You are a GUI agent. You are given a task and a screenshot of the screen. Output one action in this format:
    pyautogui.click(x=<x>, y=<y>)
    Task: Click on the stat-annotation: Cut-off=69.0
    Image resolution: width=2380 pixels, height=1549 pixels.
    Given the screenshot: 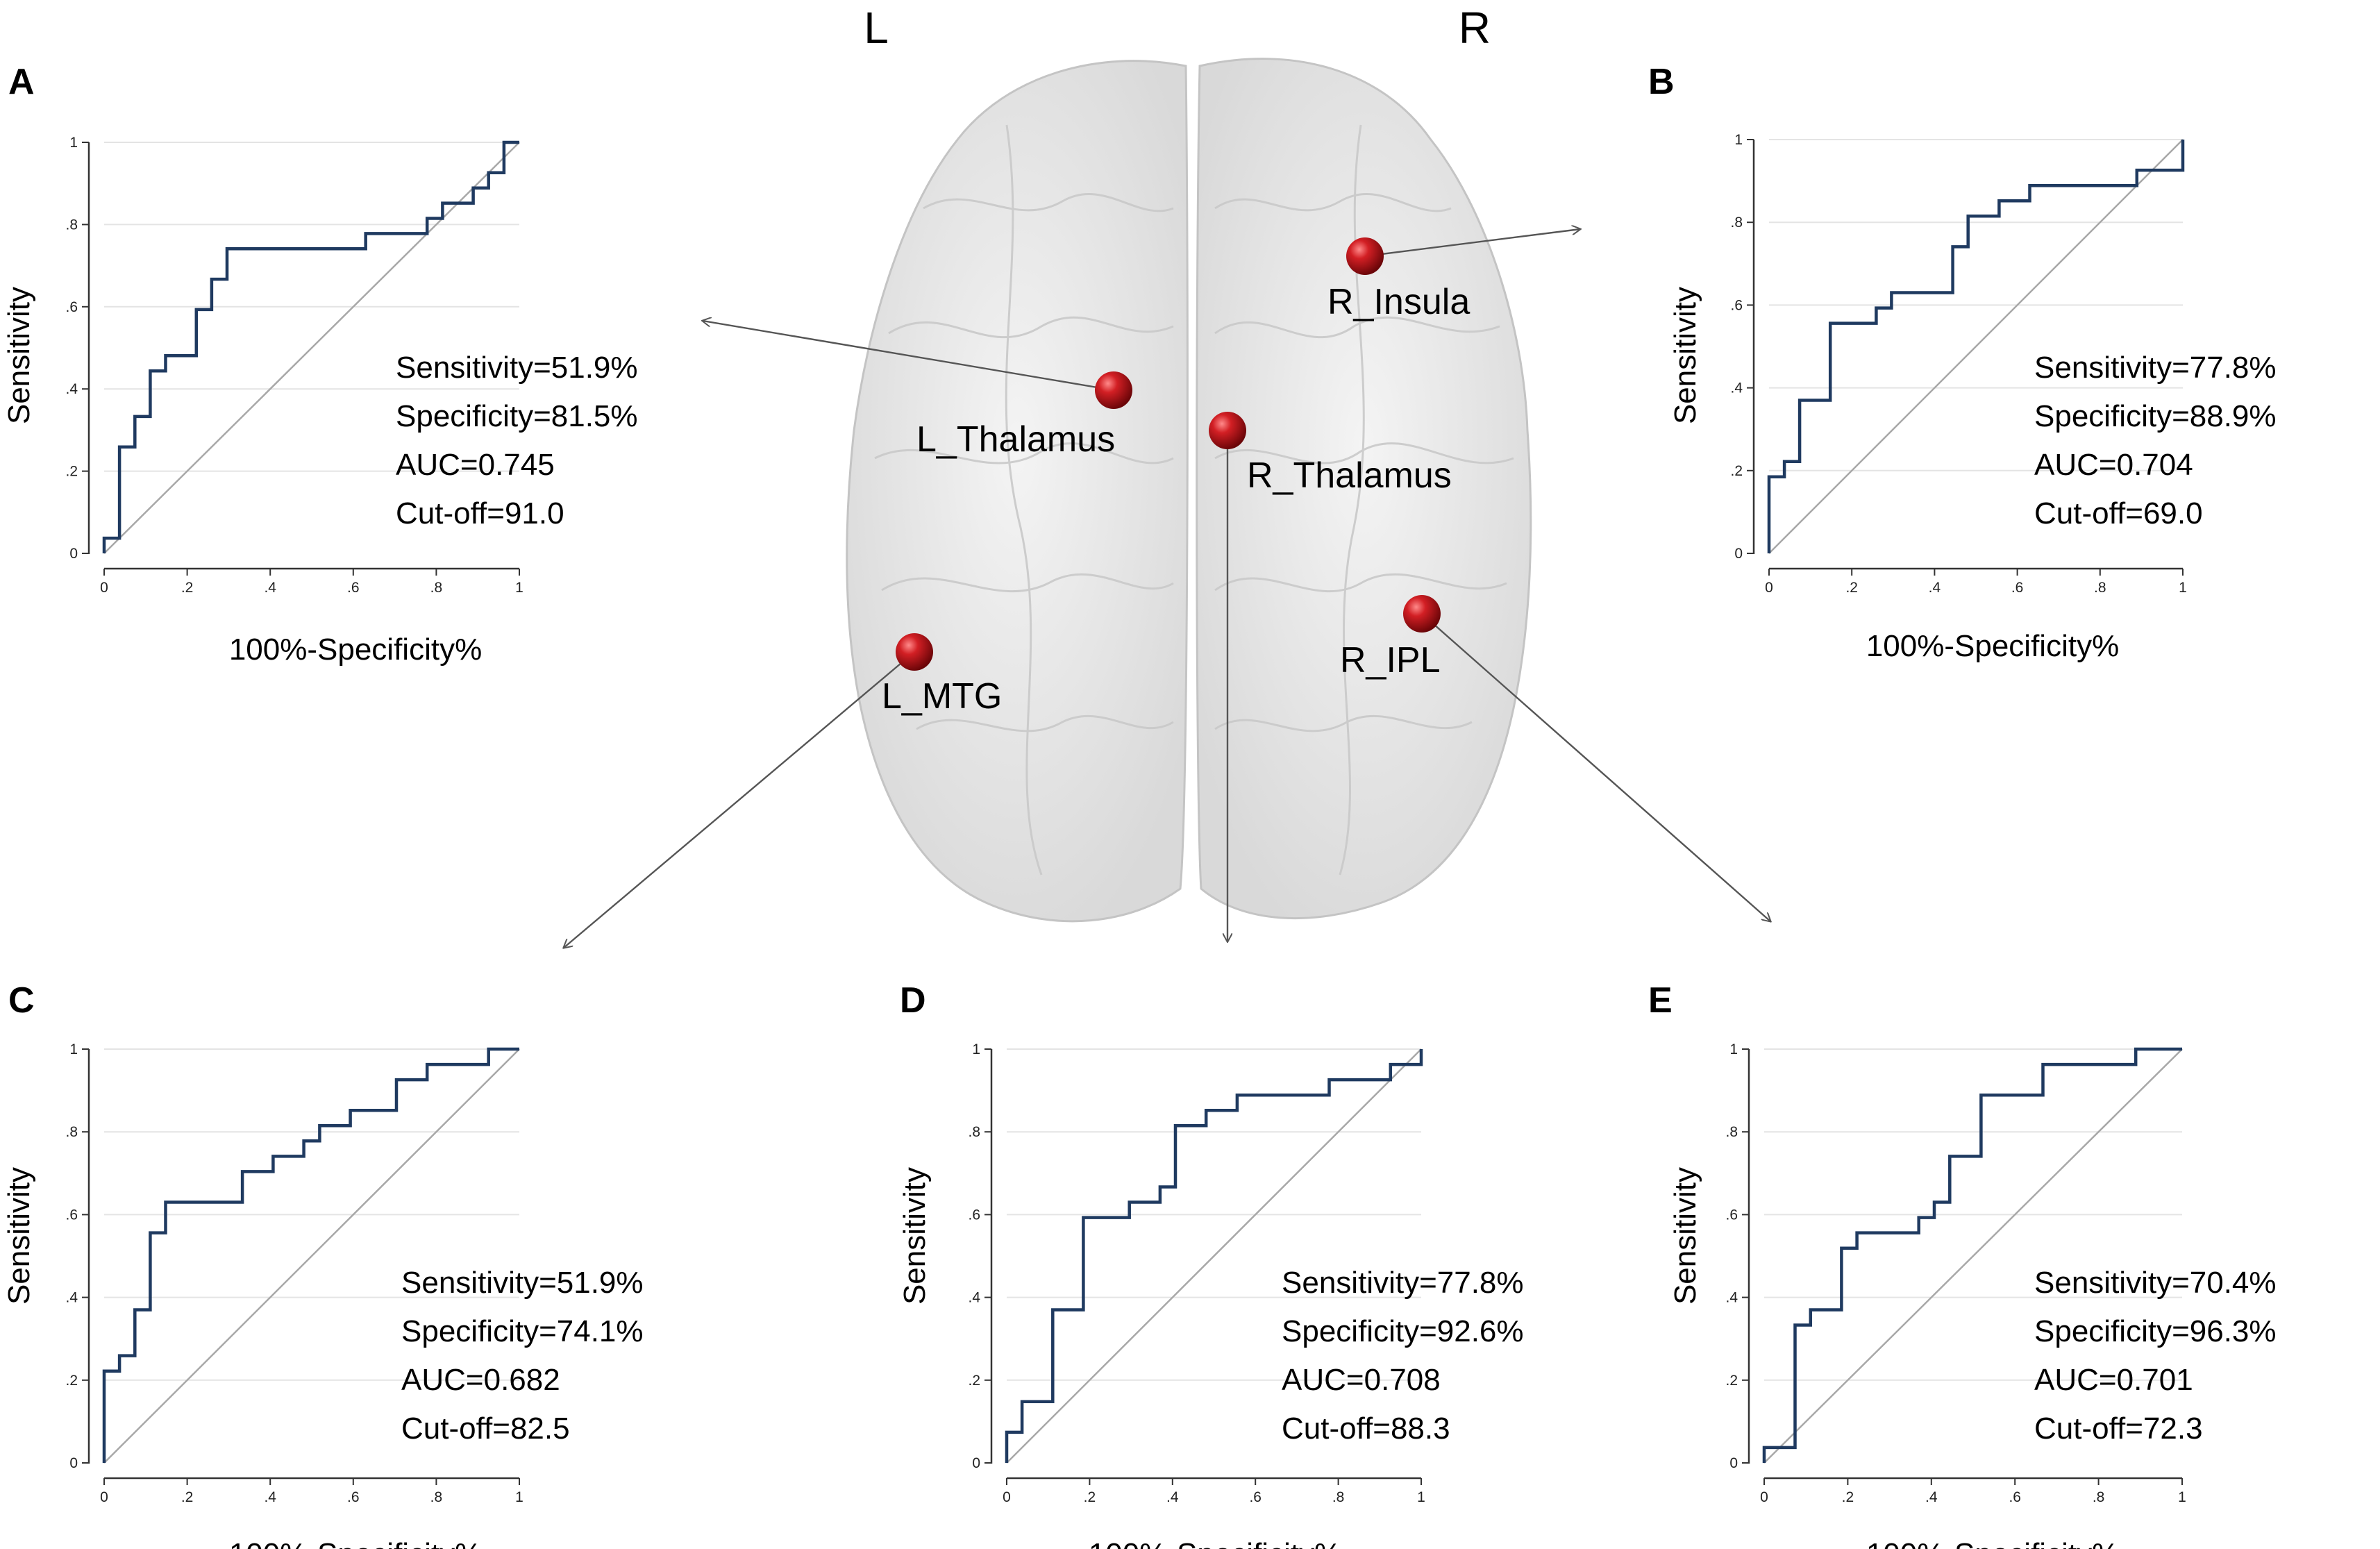 What is the action you would take?
    pyautogui.click(x=2118, y=513)
    